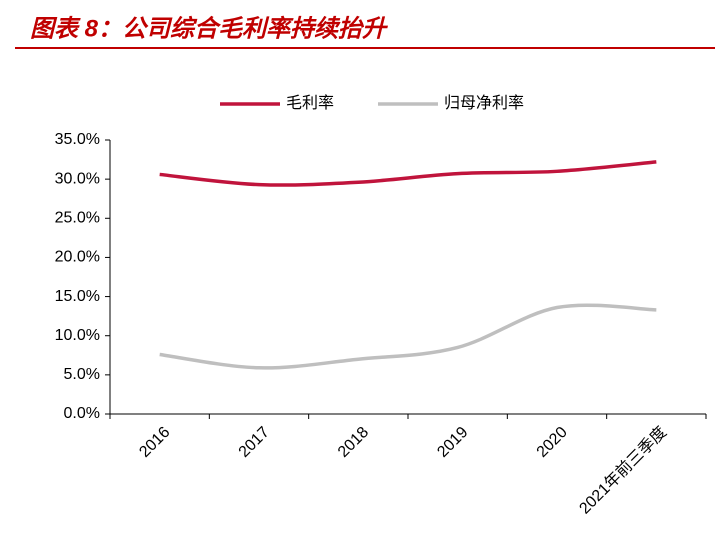 This screenshot has height=553, width=727. Describe the element at coordinates (82, 374) in the screenshot. I see `y-tick-label: 5.0%` at that location.